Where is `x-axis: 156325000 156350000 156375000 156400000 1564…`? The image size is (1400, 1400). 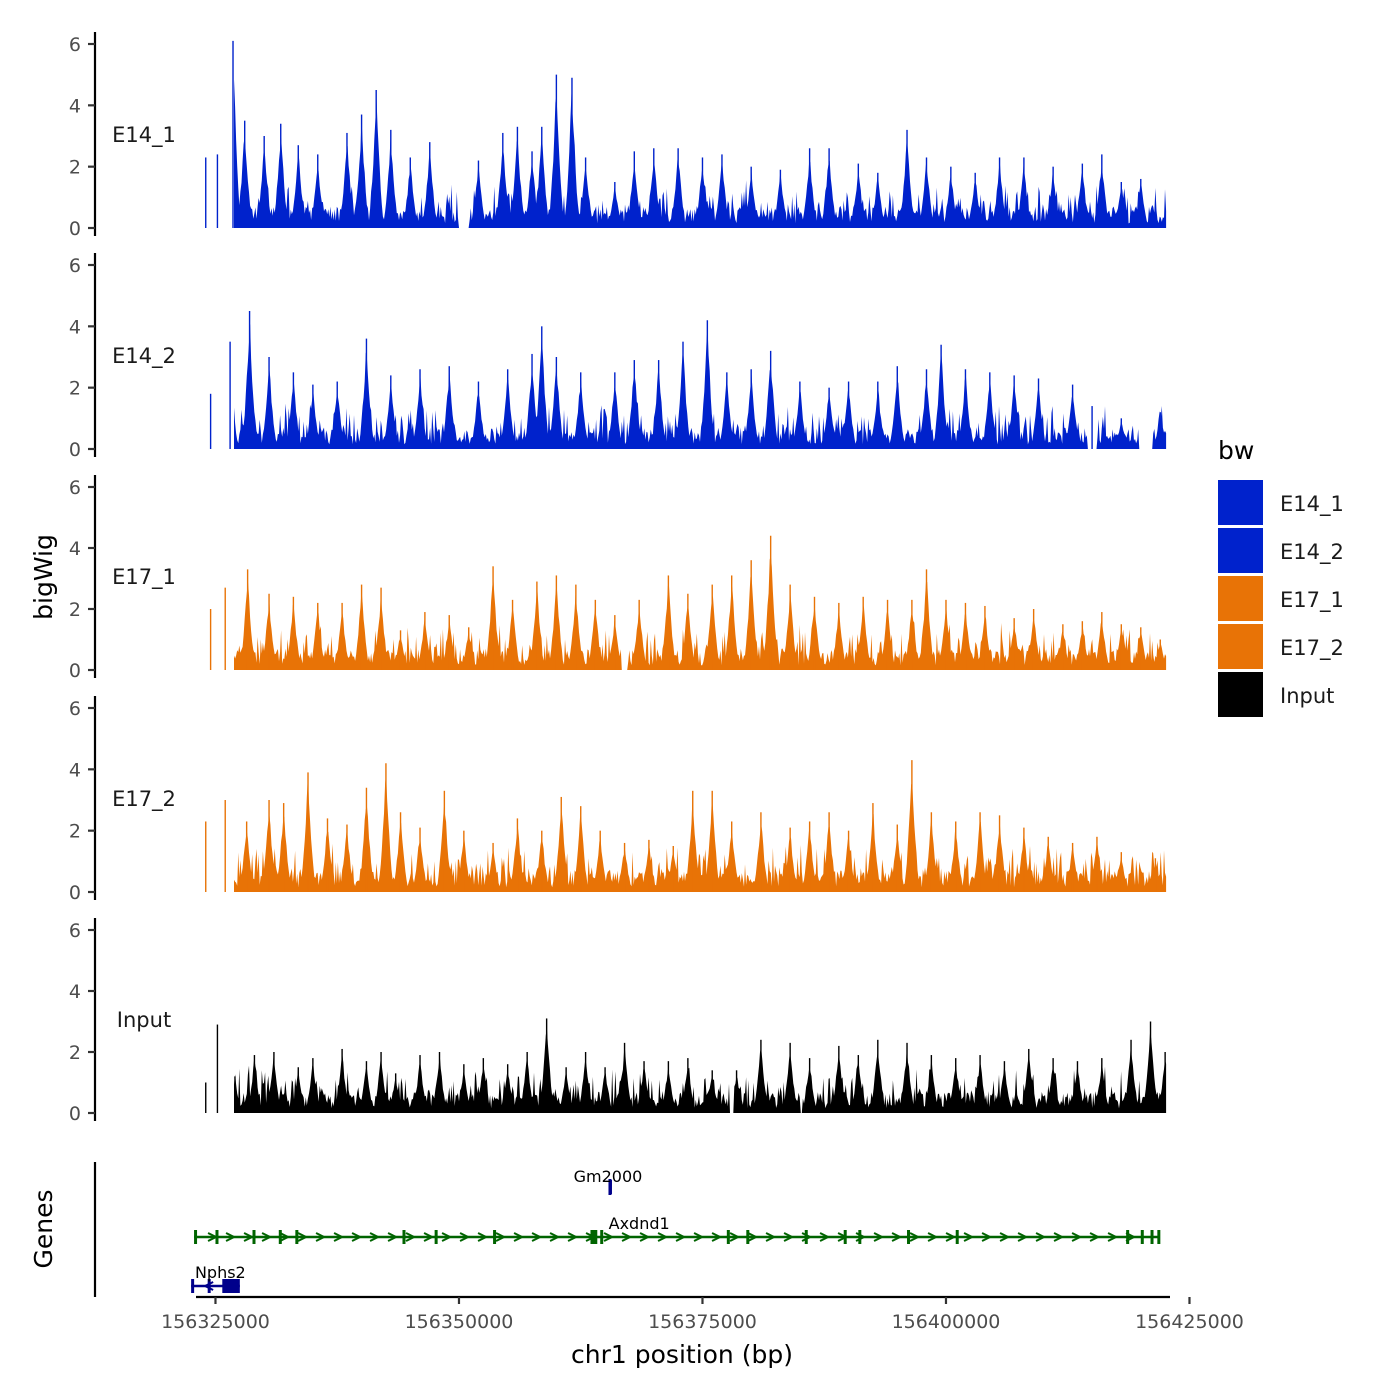
x-axis: 156325000 156350000 156375000 156400000 1564… is located at coordinates (702, 1314).